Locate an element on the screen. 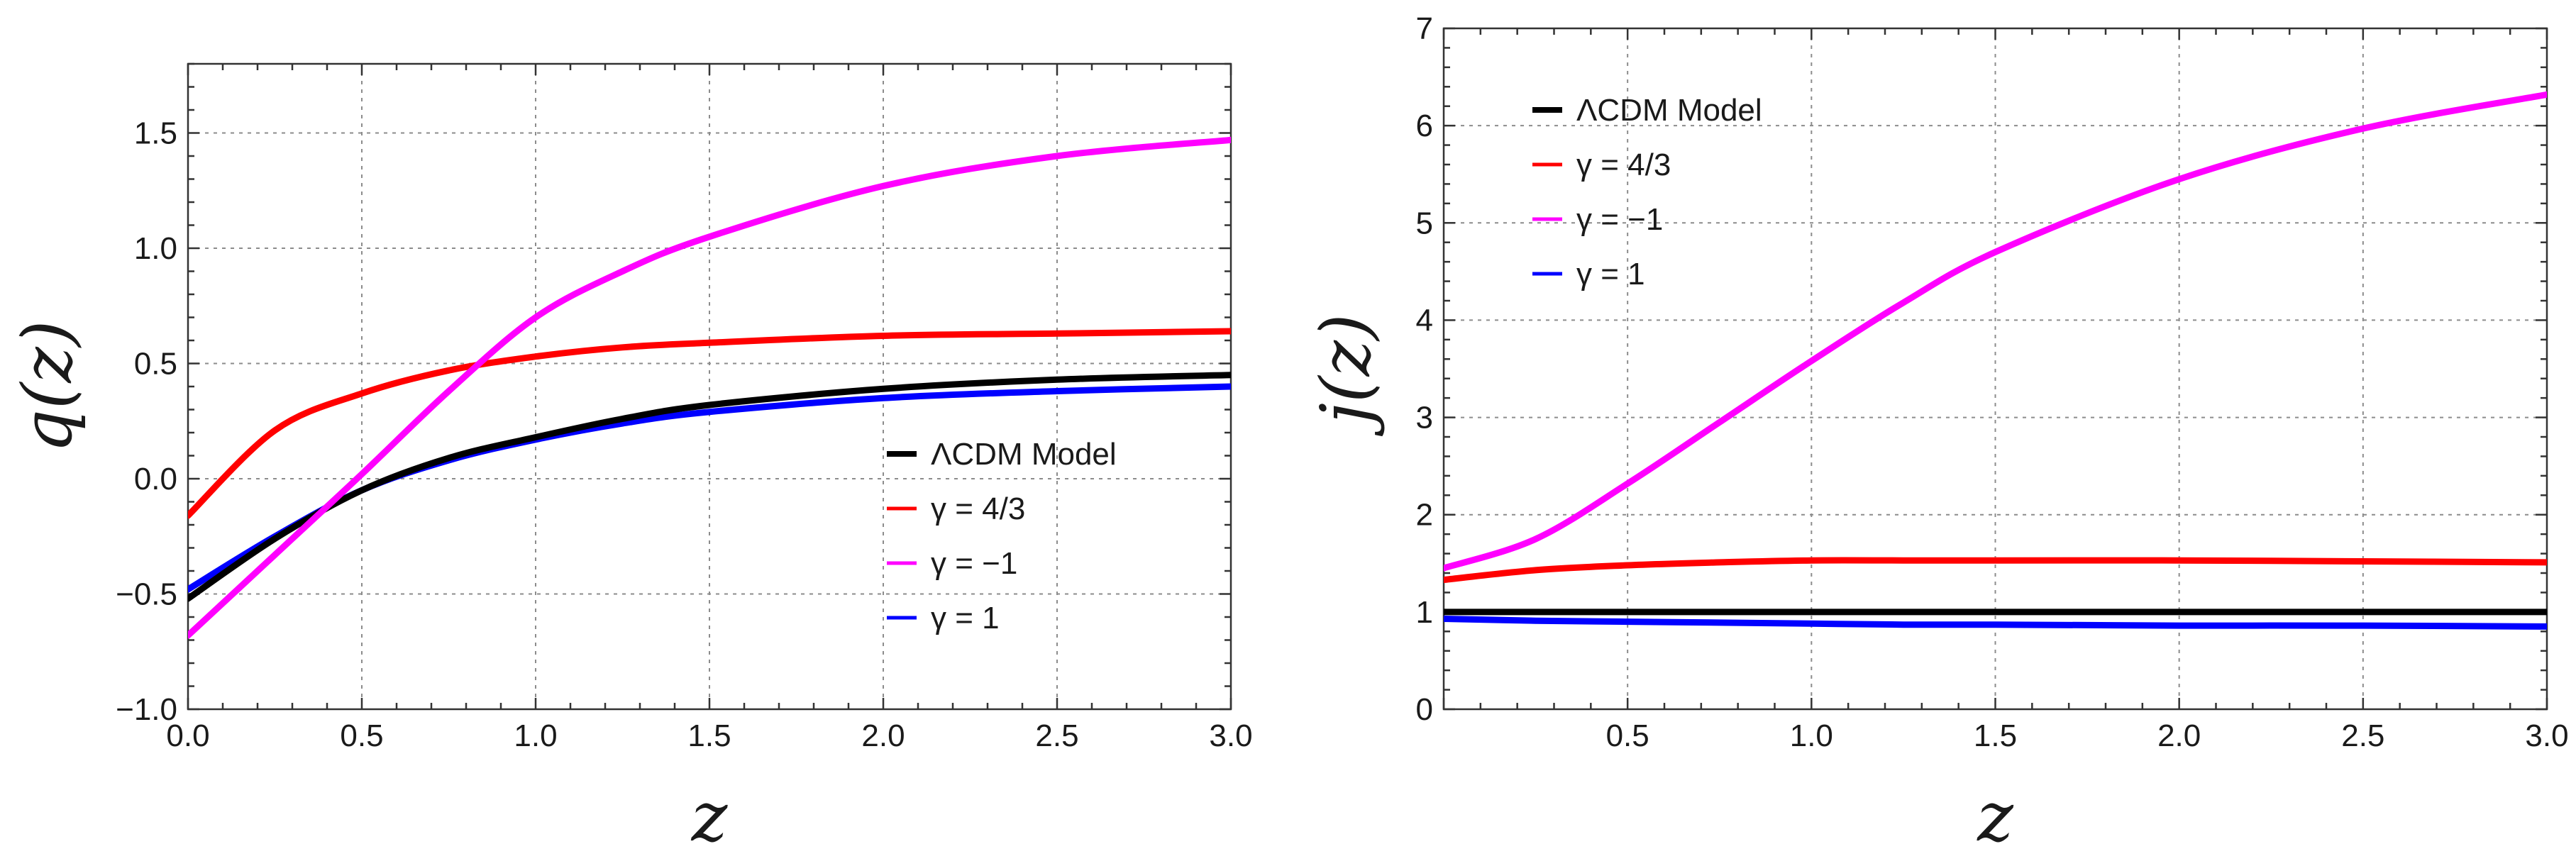  y-tick-label: 1 is located at coordinates (1424, 612).